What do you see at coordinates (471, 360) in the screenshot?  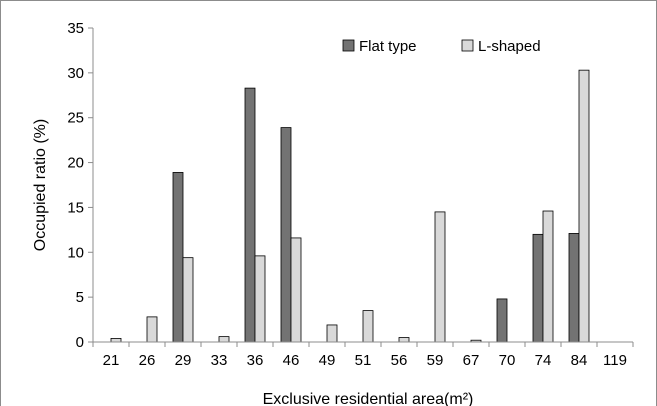 I see `x-tick-label: 67` at bounding box center [471, 360].